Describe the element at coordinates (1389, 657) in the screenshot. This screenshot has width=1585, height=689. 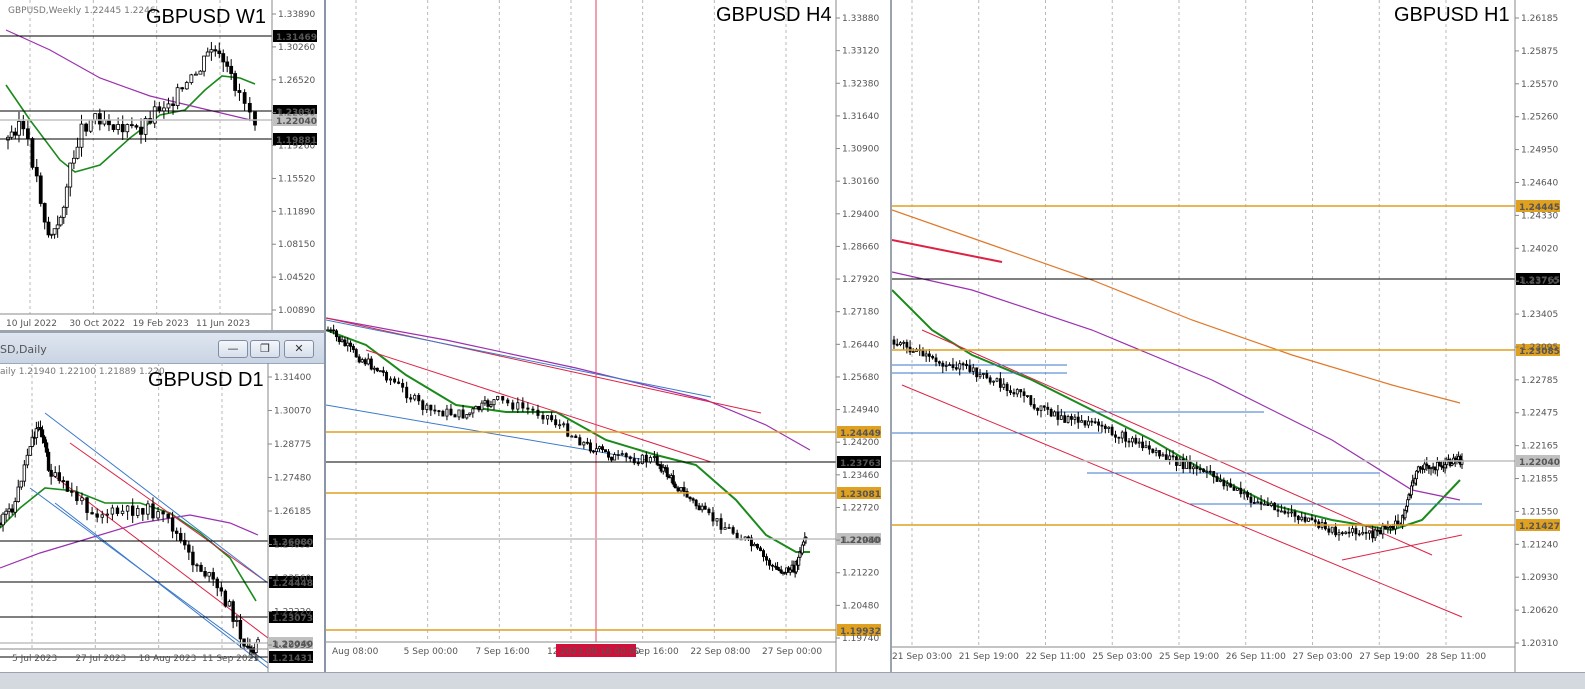
I see `h1-date-tick-label: 27 Sep 19:00` at that location.